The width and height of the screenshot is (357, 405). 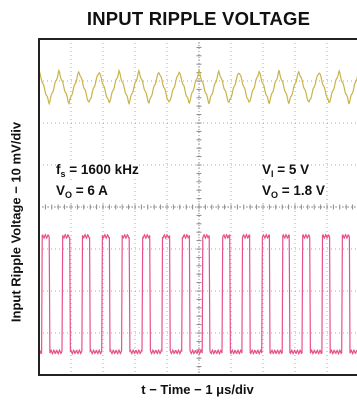 I want to click on y-axis-label: Input Ripple Voltage − 10 mV/div, so click(x=16, y=222).